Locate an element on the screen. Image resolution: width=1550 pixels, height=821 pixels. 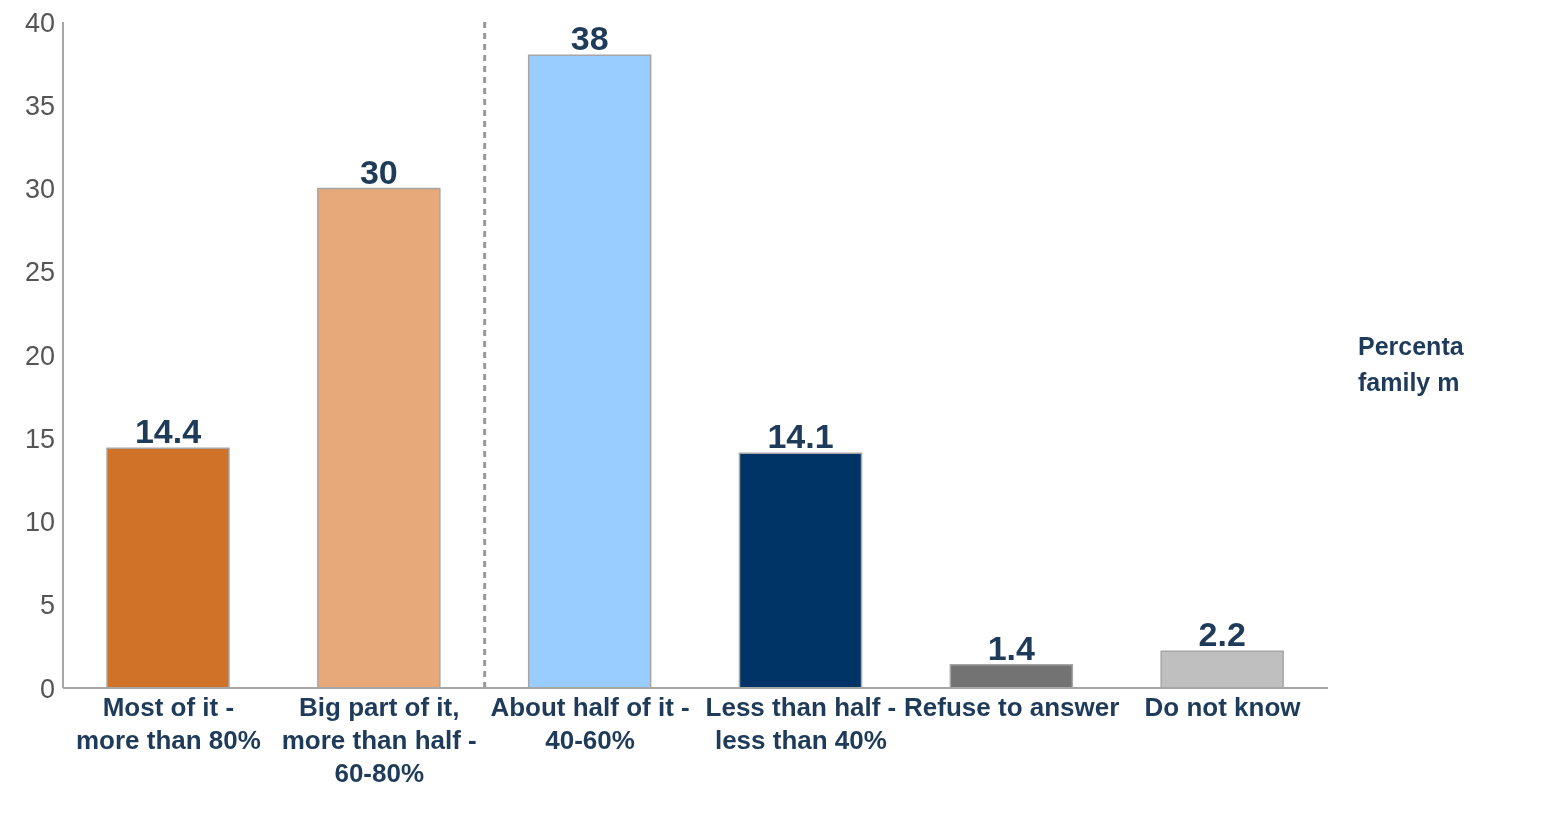
data-label: 14.4 is located at coordinates (168, 431).